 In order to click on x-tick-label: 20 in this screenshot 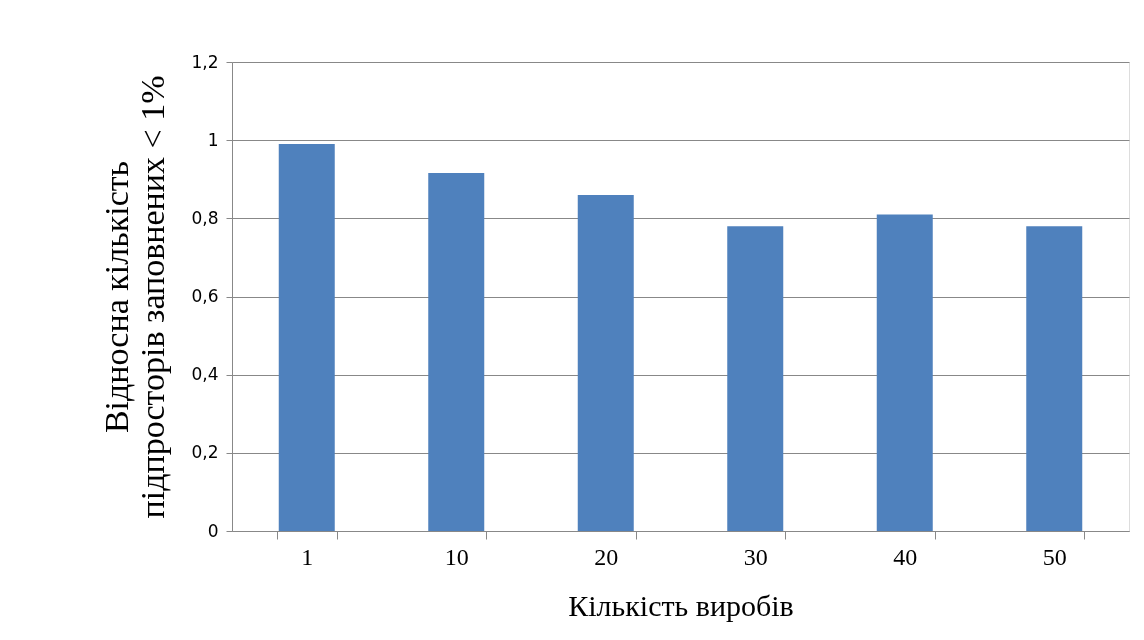, I will do `click(606, 556)`.